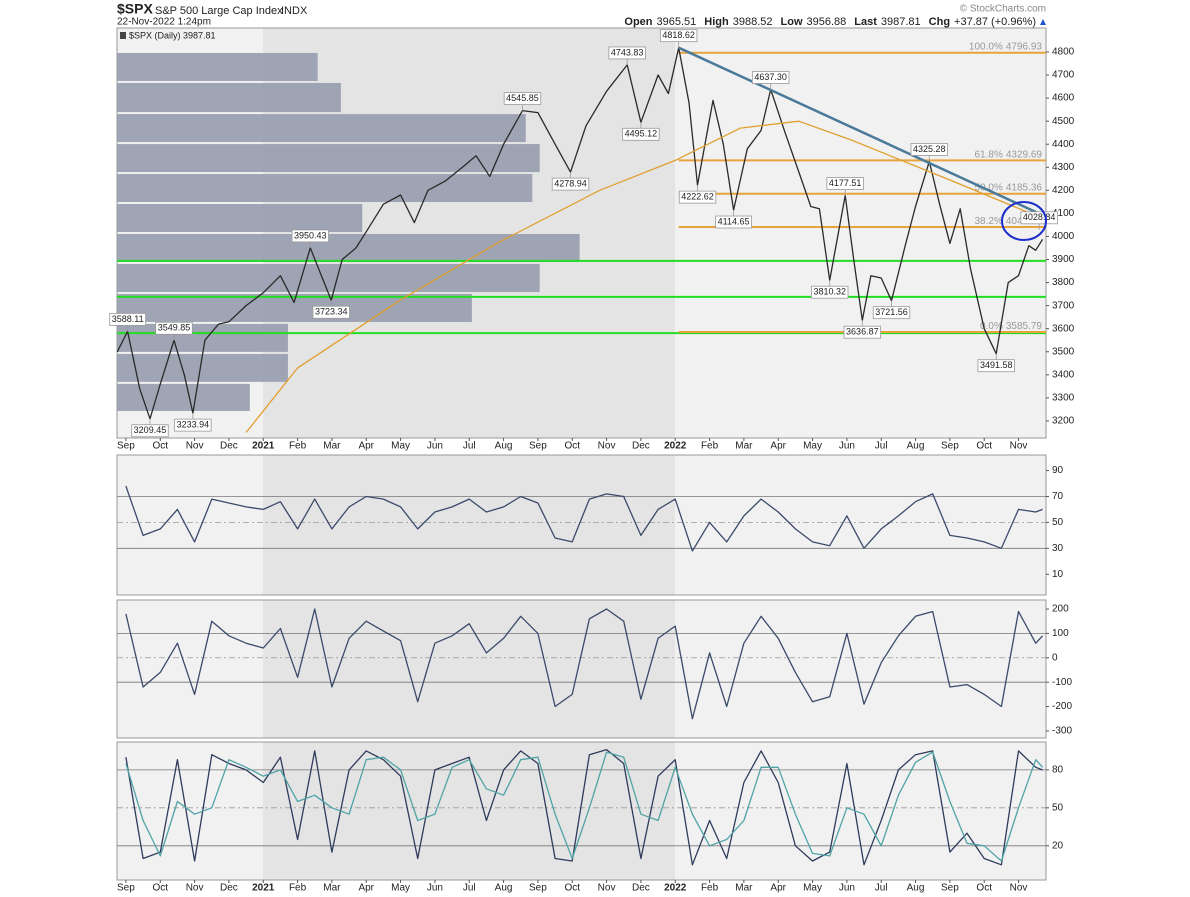 The width and height of the screenshot is (1190, 897). I want to click on quote-value: 3965.51, so click(677, 22).